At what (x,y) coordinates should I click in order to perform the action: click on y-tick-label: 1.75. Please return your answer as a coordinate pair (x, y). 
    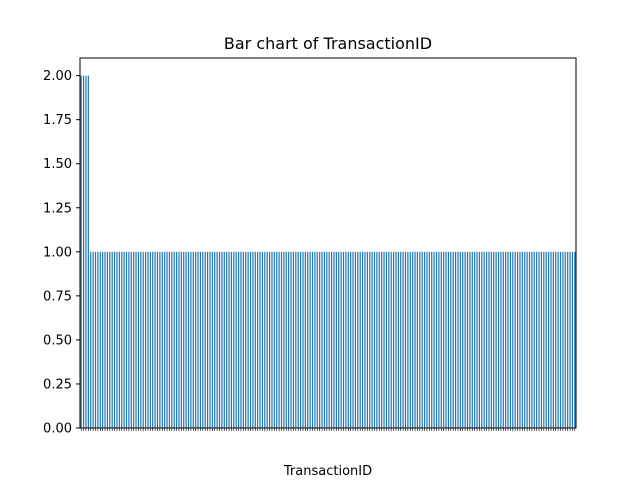
    Looking at the image, I should click on (57, 120).